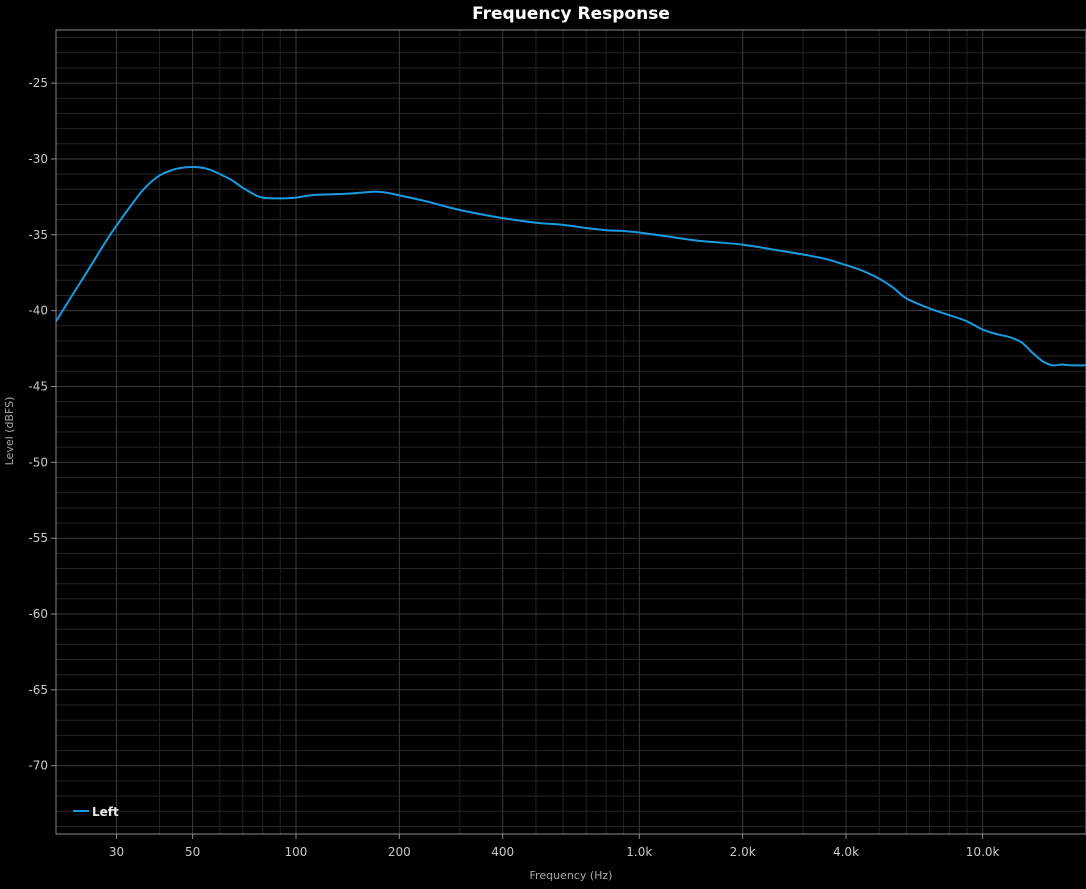  I want to click on x-tick-label: 50, so click(192, 852).